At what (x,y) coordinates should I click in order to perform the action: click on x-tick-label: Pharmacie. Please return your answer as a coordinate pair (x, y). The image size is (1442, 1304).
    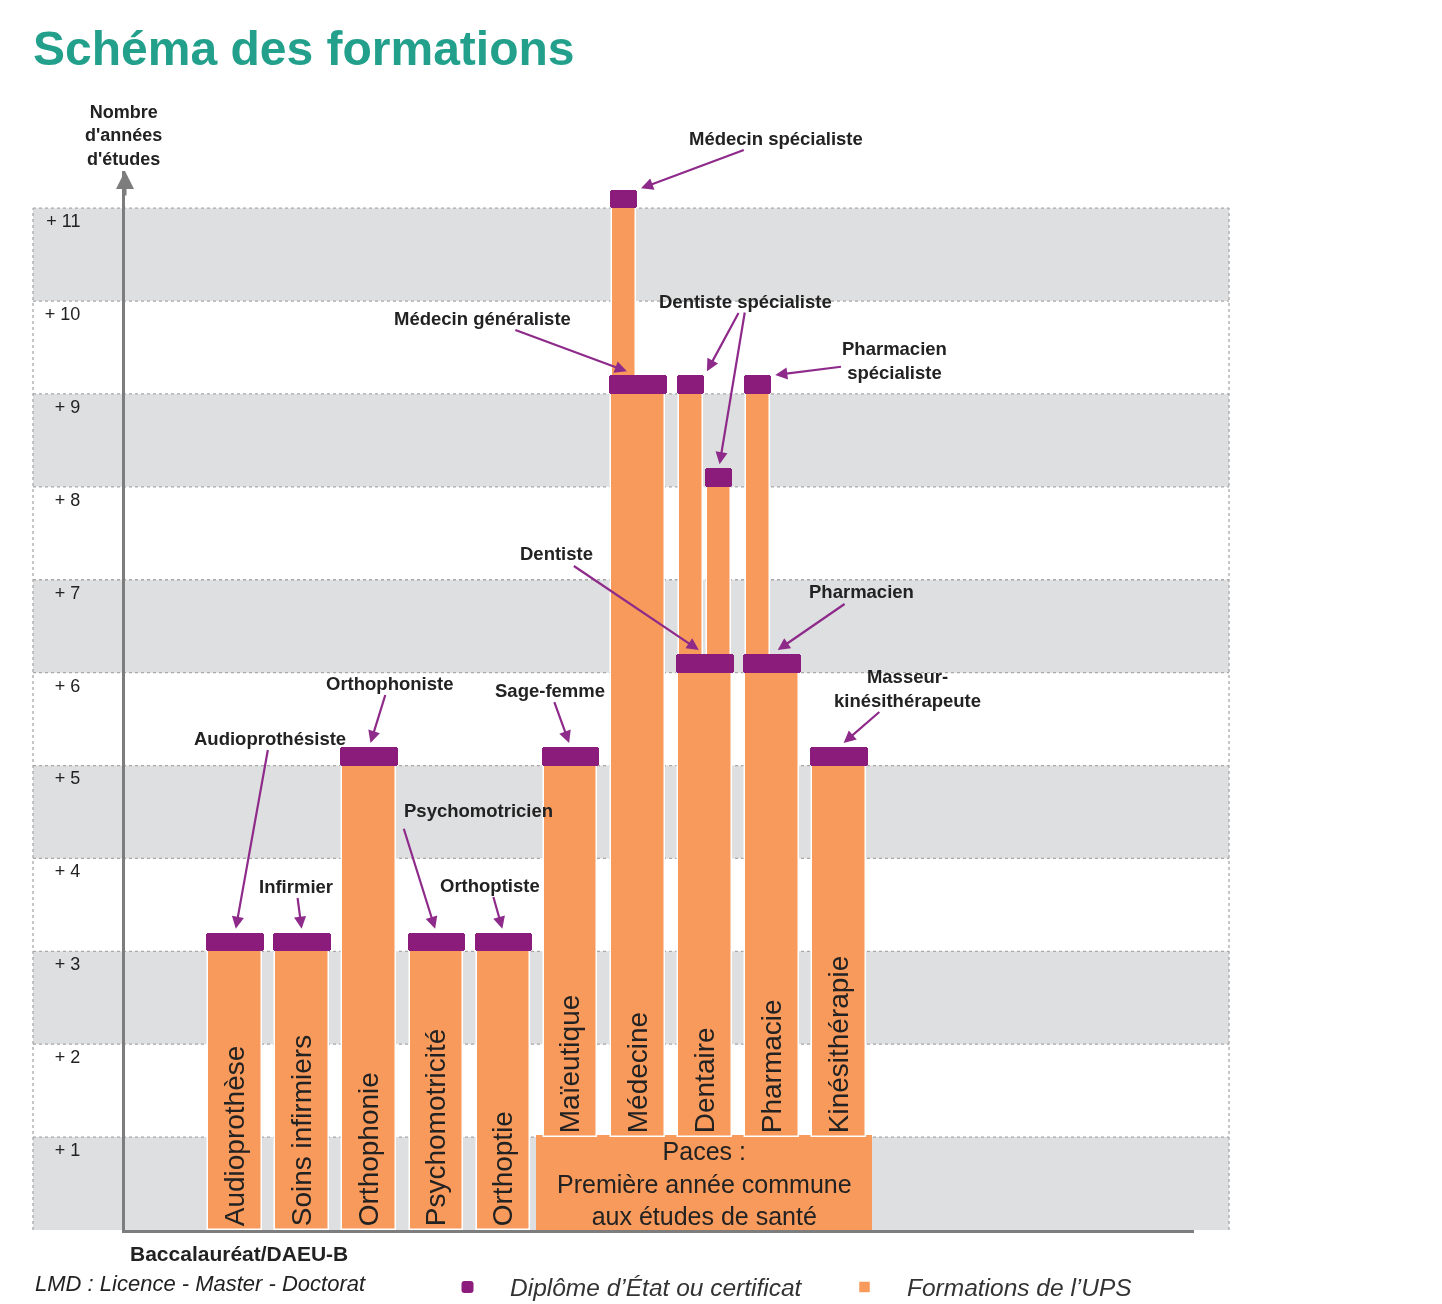
    Looking at the image, I should click on (771, 1066).